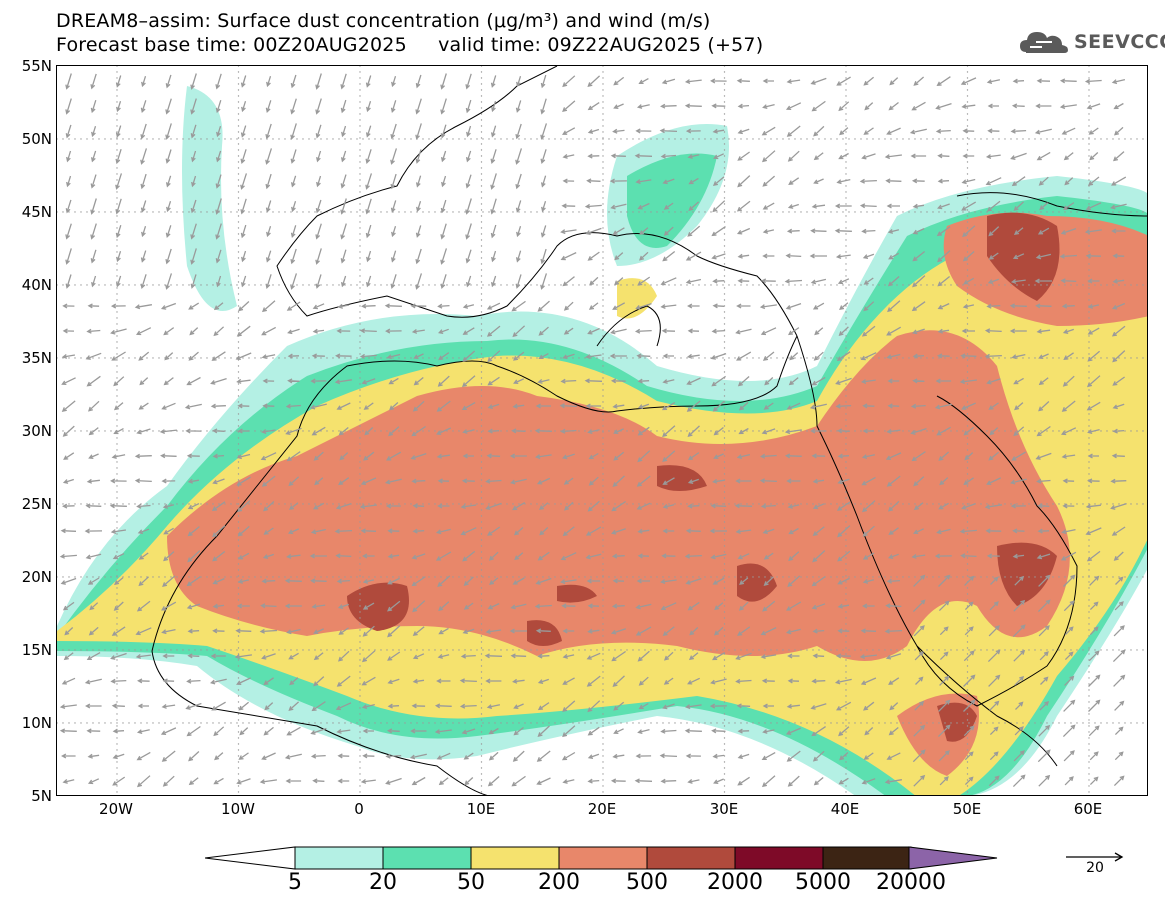 The height and width of the screenshot is (907, 1165). What do you see at coordinates (1095, 868) in the screenshot?
I see `wind-reference-label: 20` at bounding box center [1095, 868].